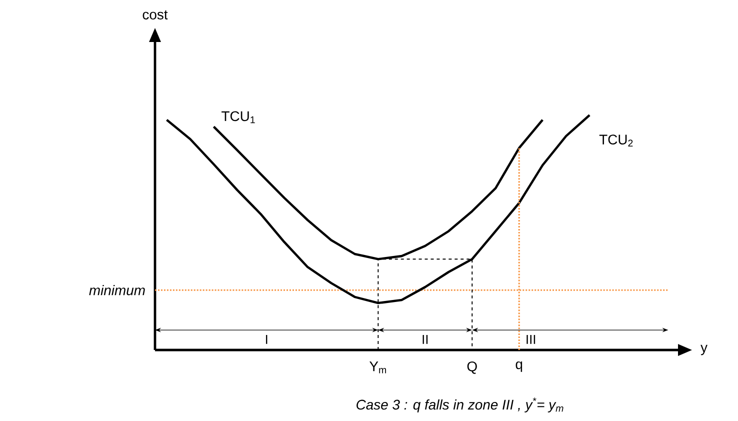 The width and height of the screenshot is (738, 421). Describe the element at coordinates (267, 339) in the screenshot. I see `annotation: I` at that location.